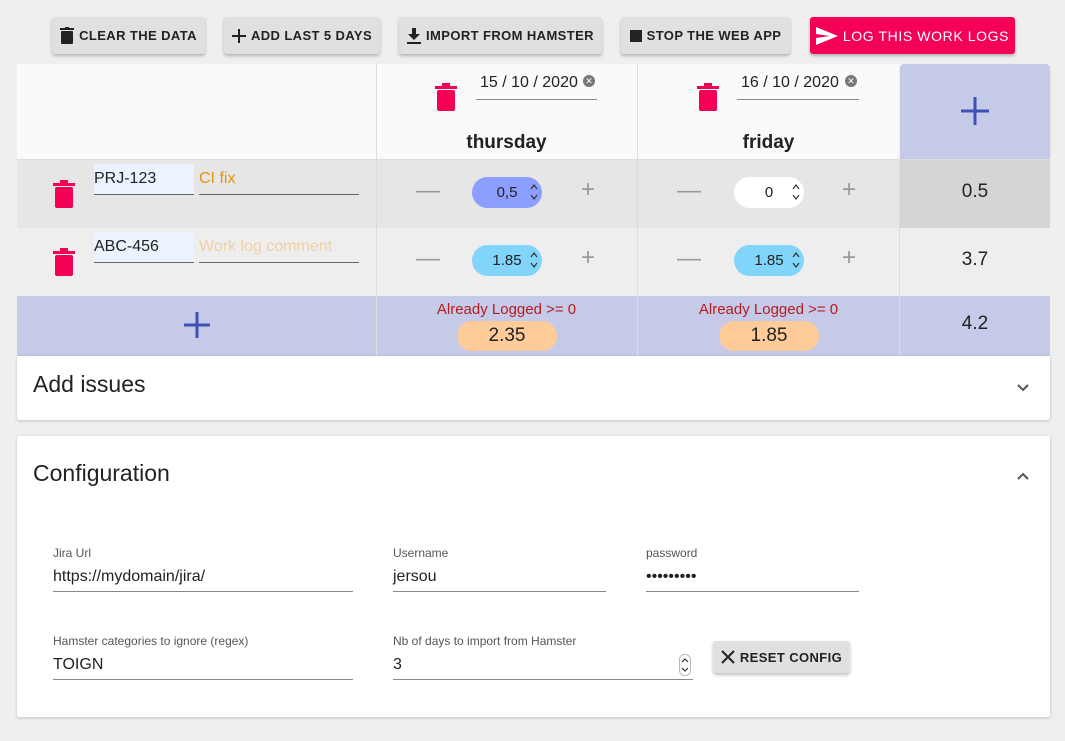  Describe the element at coordinates (533, 112) in the screenshot. I see `grid-header-row` at that location.